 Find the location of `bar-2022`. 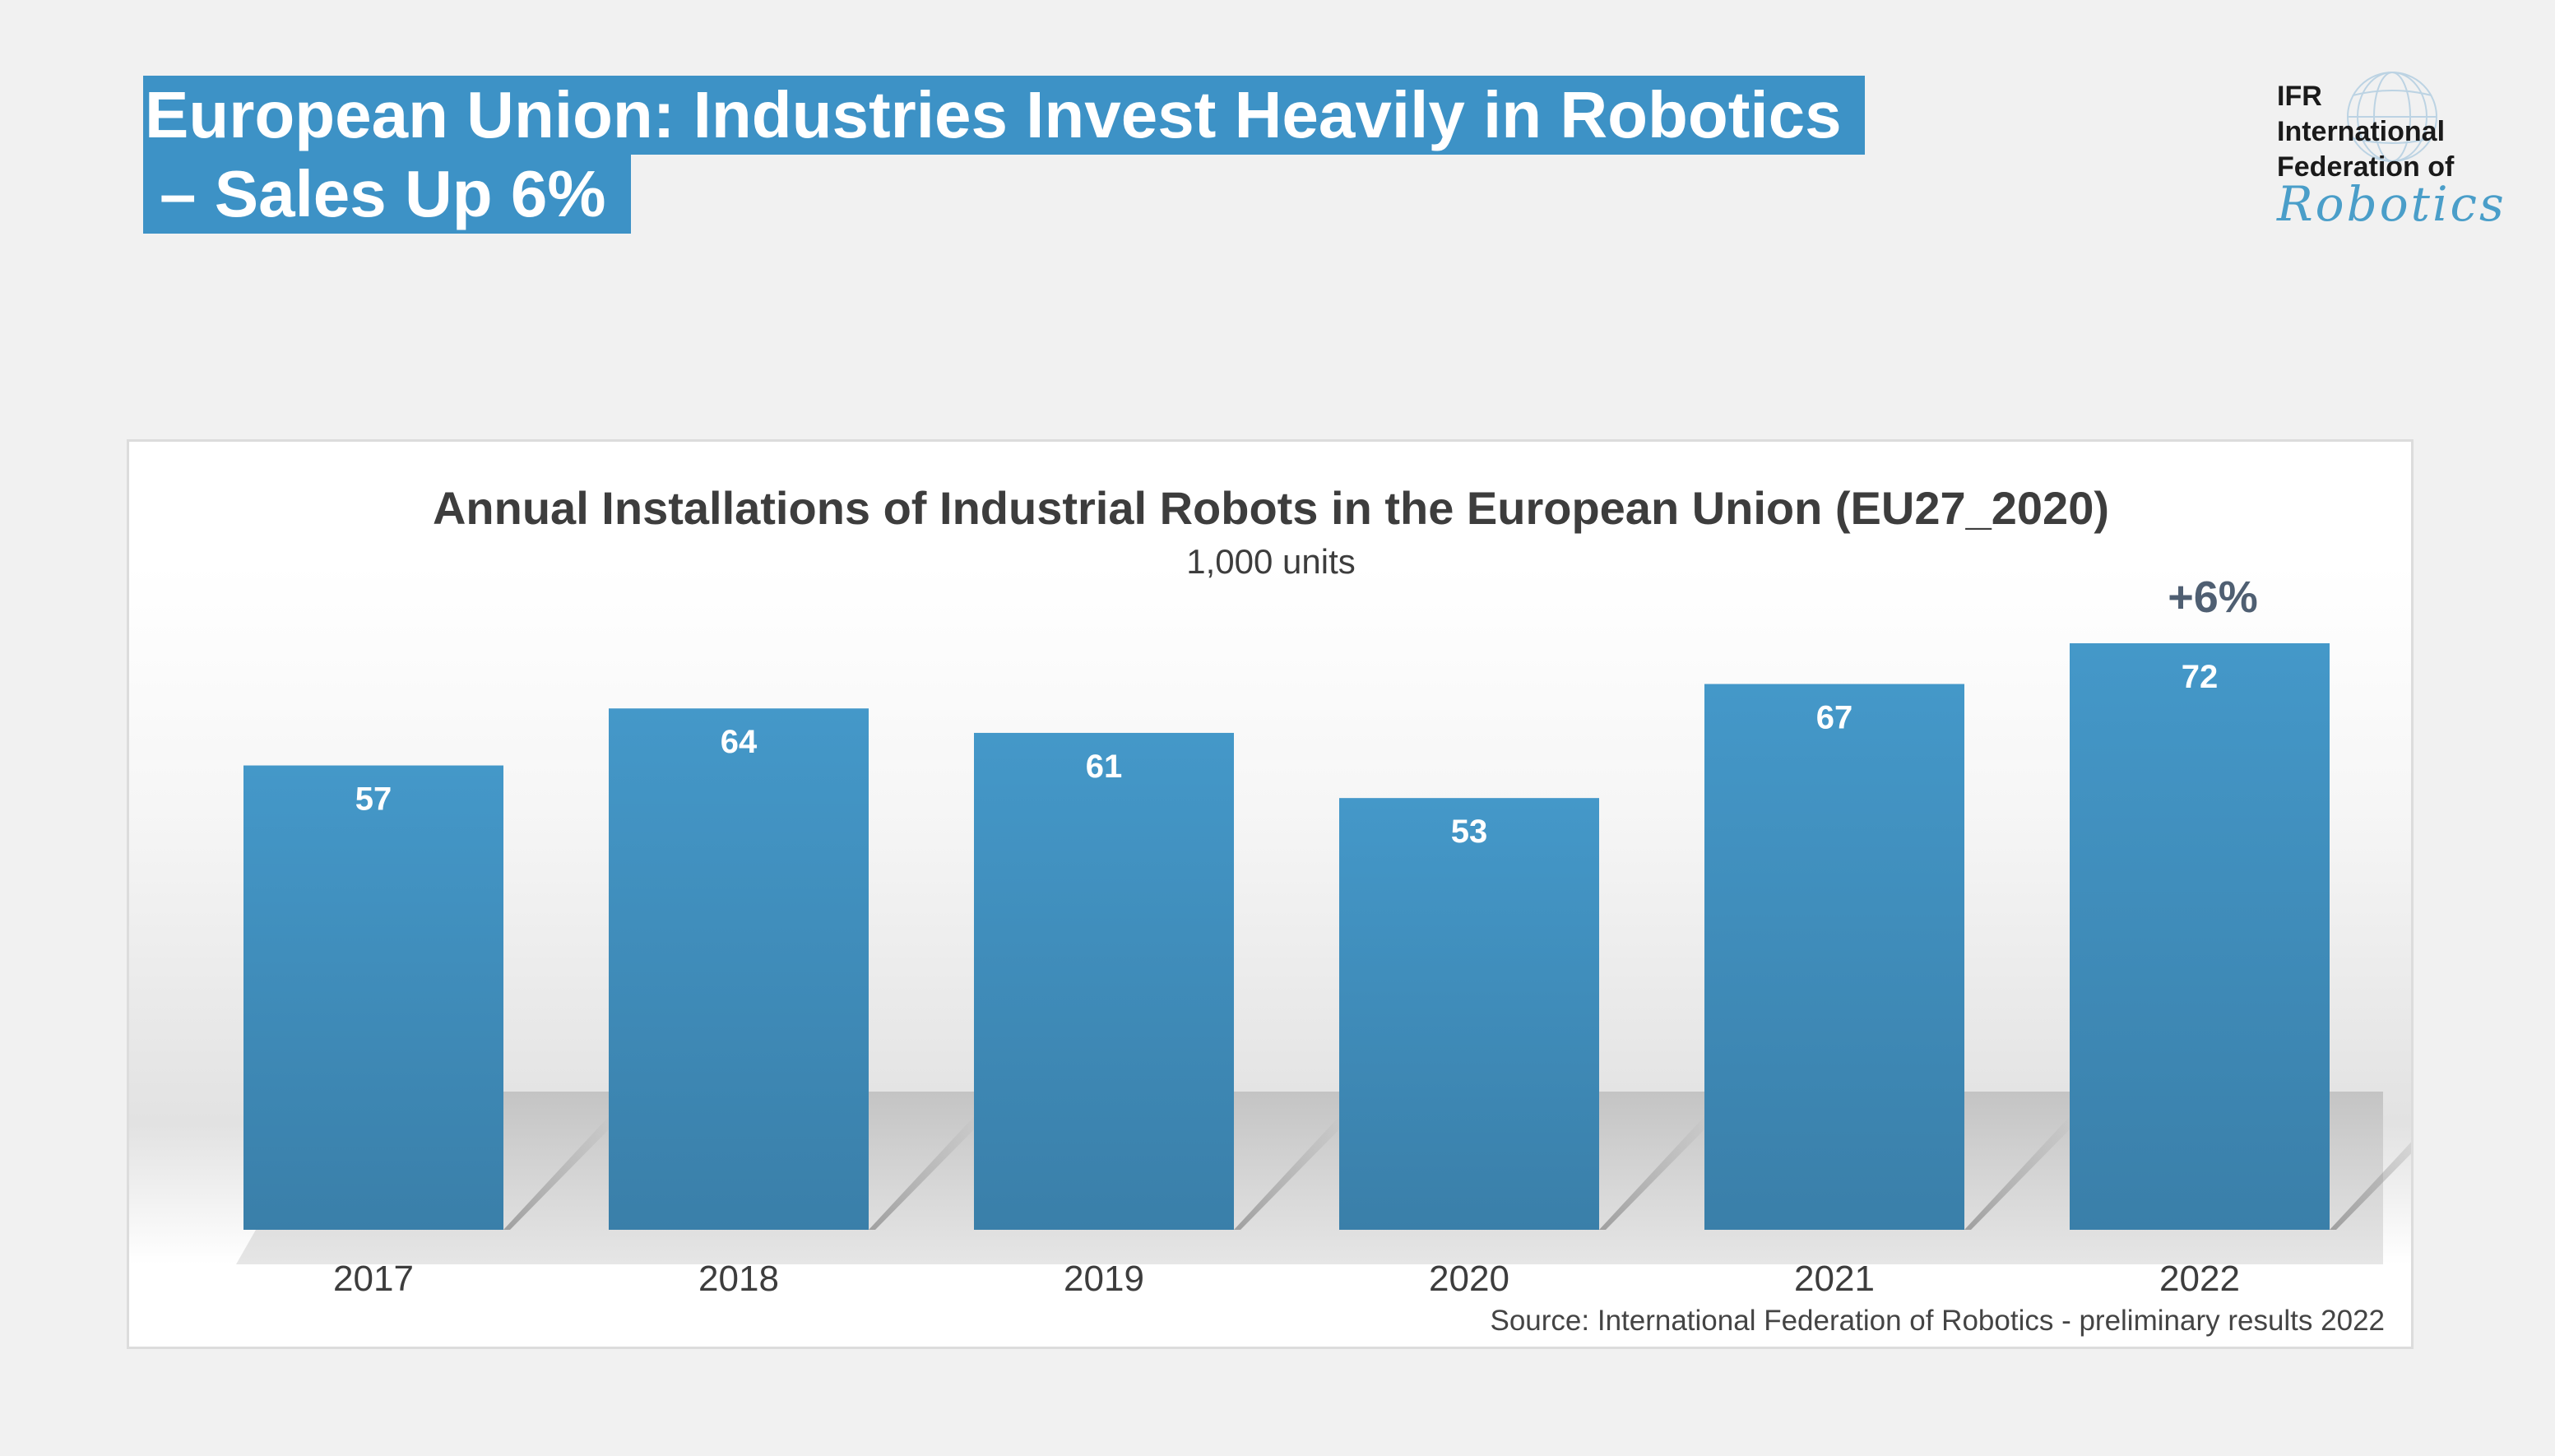

bar-2022 is located at coordinates (2200, 936).